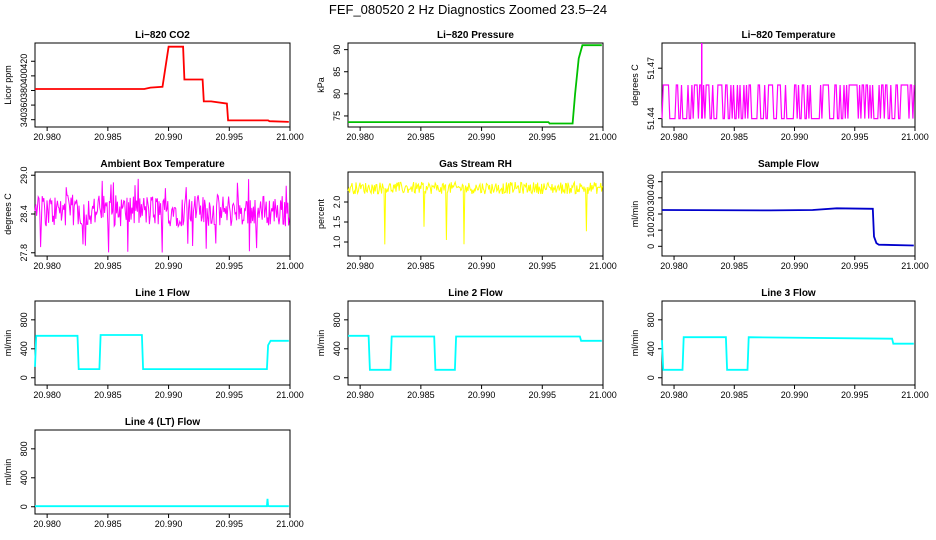  What do you see at coordinates (8, 85) in the screenshot?
I see `y-axis-label: Licor ppm` at bounding box center [8, 85].